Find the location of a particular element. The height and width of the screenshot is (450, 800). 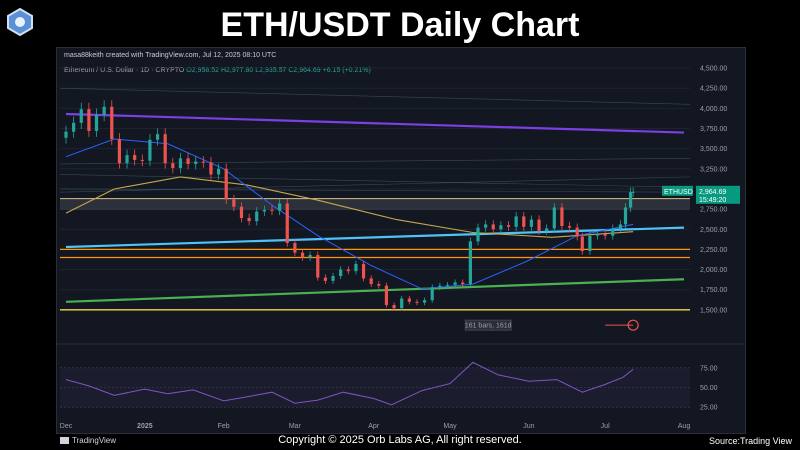

symbol-tag-label: ETHUSD is located at coordinates (678, 192).